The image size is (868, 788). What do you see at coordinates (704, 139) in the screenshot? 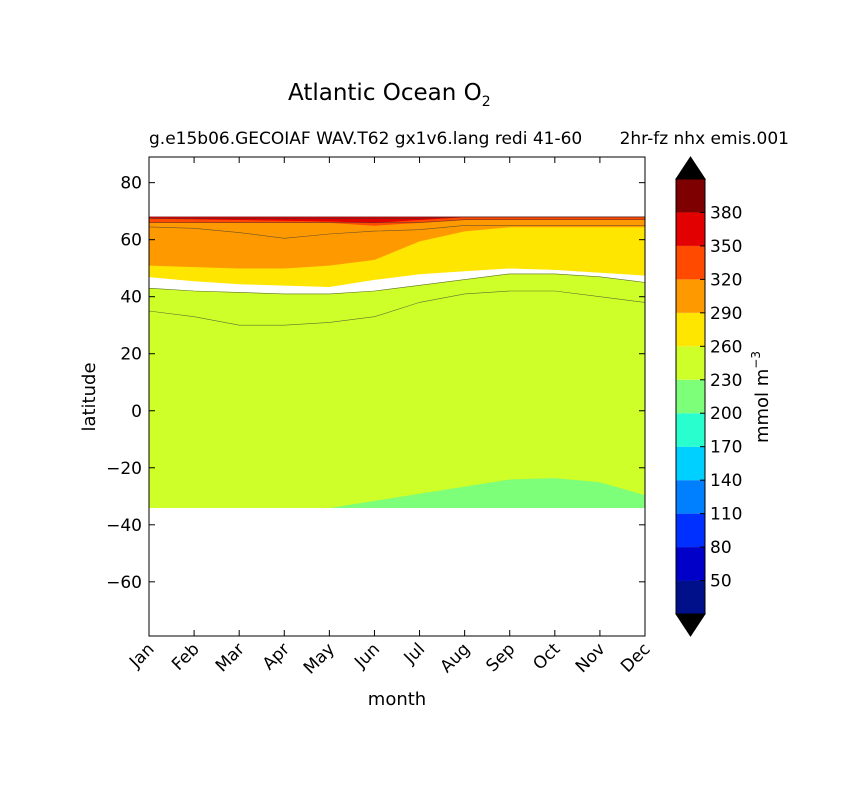
I see `subtitle-right: 2hr-fz nhx emis.001` at bounding box center [704, 139].